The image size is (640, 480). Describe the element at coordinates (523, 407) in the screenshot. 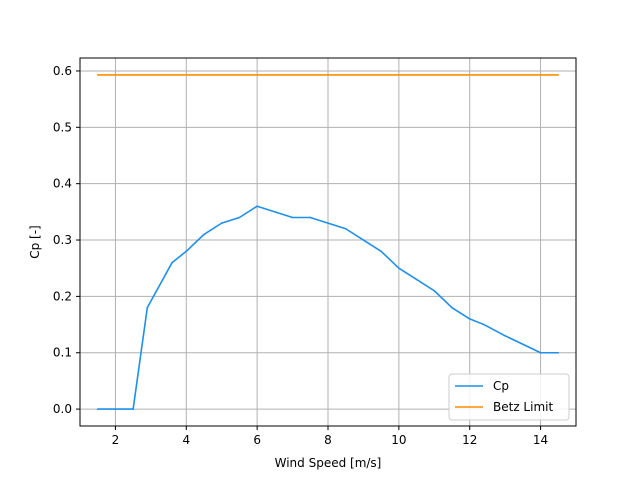

I see `legend-label: Betz Limit` at that location.